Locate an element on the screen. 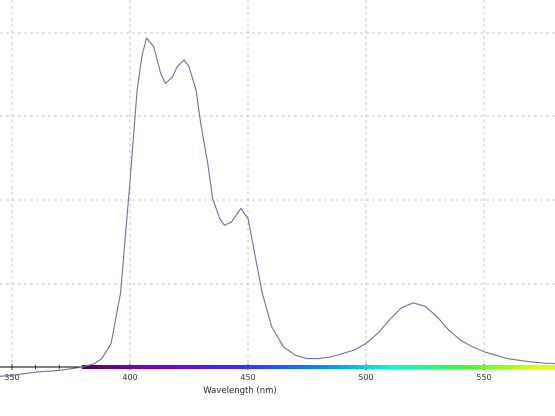  x-axis-title: Wavelength (nm) is located at coordinates (239, 391).